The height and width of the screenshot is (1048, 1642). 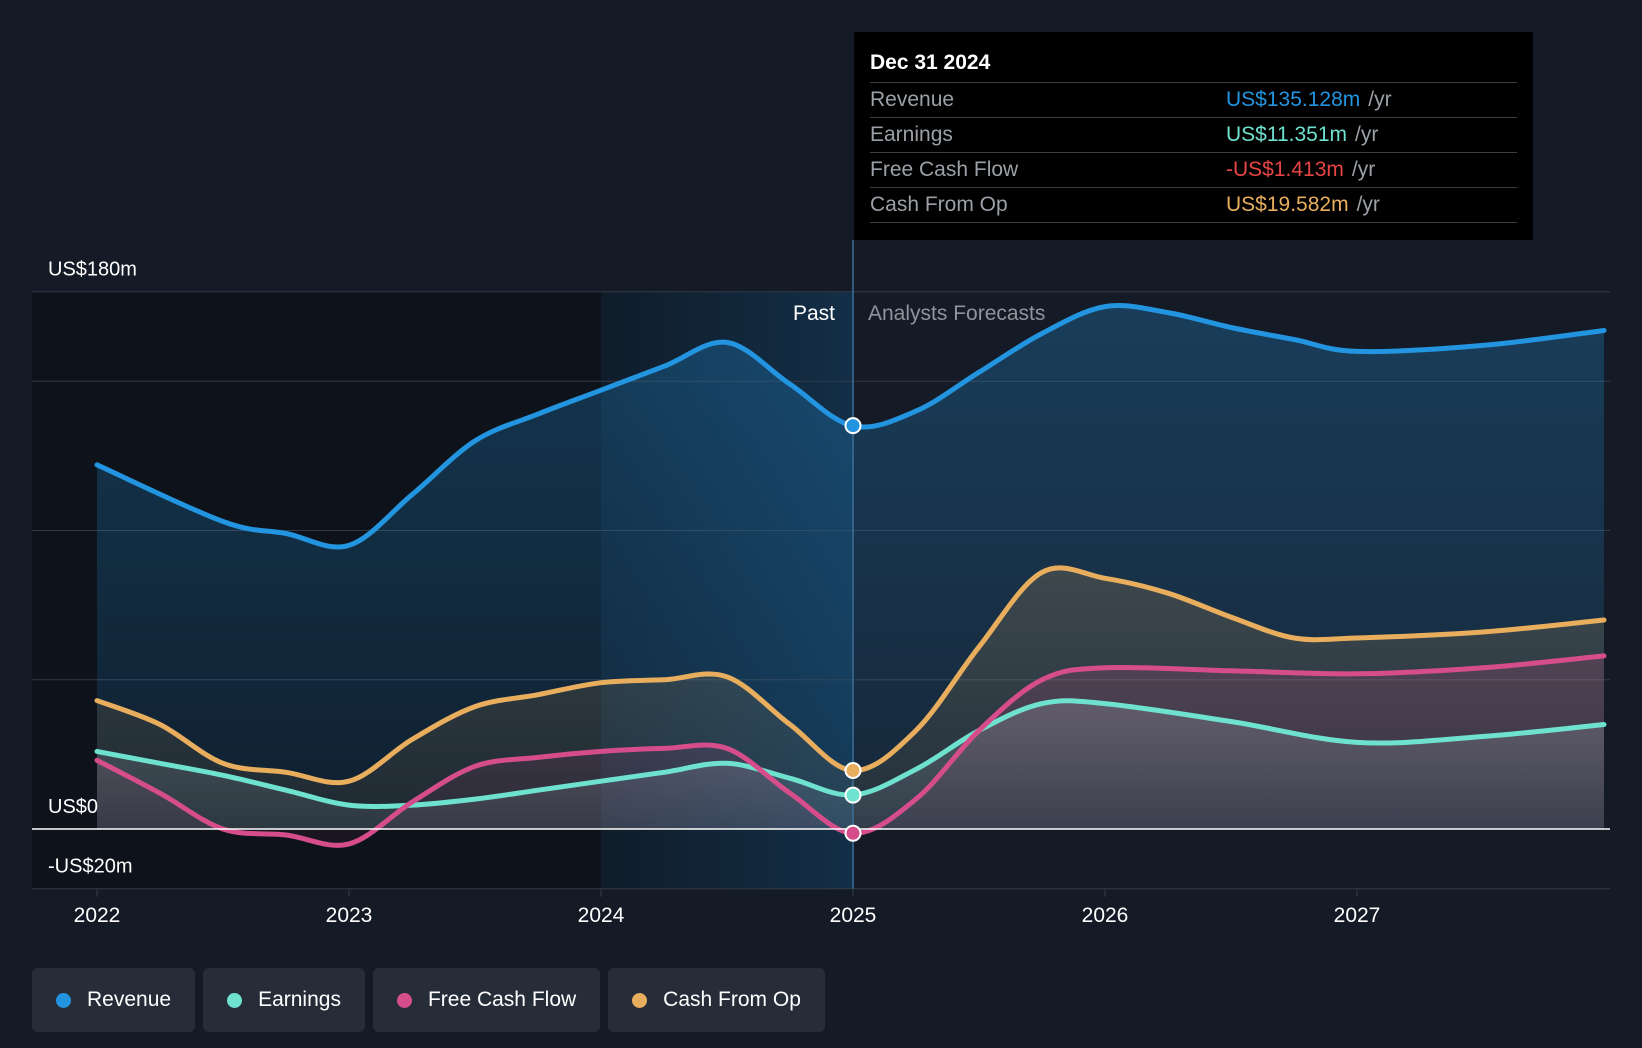 I want to click on earnings-area, so click(x=850, y=764).